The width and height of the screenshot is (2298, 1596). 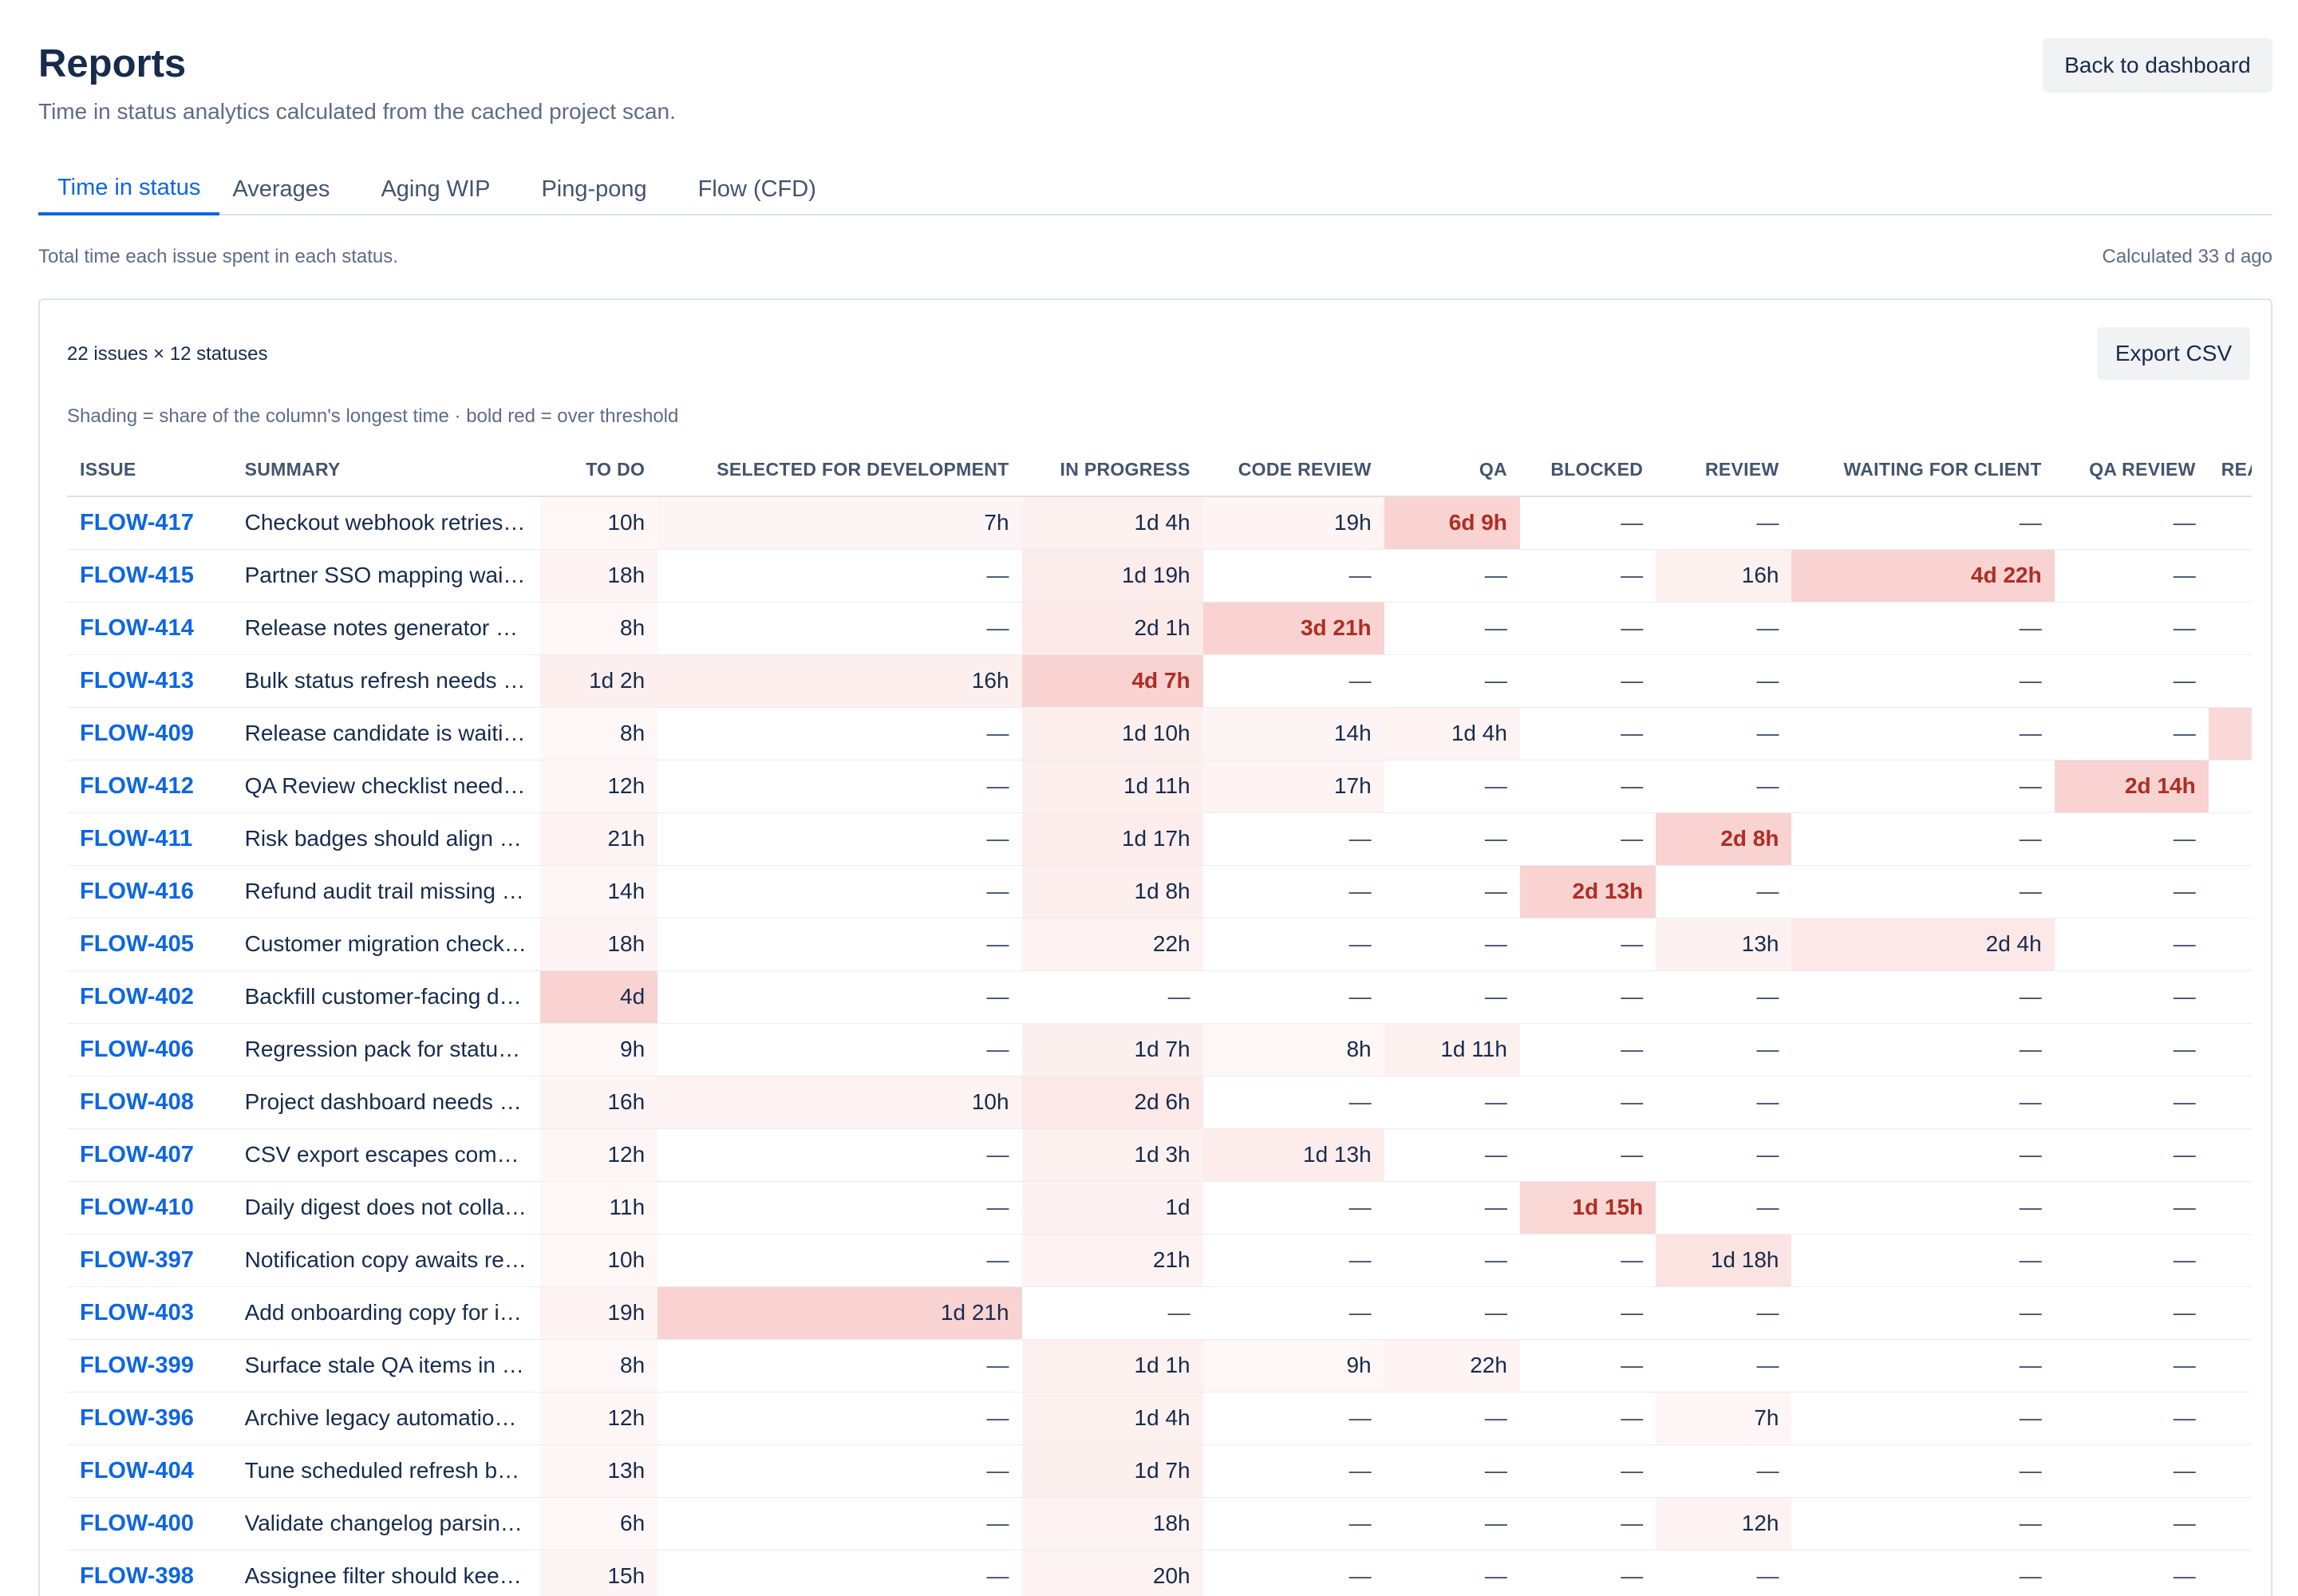 I want to click on column-header-selected-for-development: Selected for Development, so click(x=840, y=470).